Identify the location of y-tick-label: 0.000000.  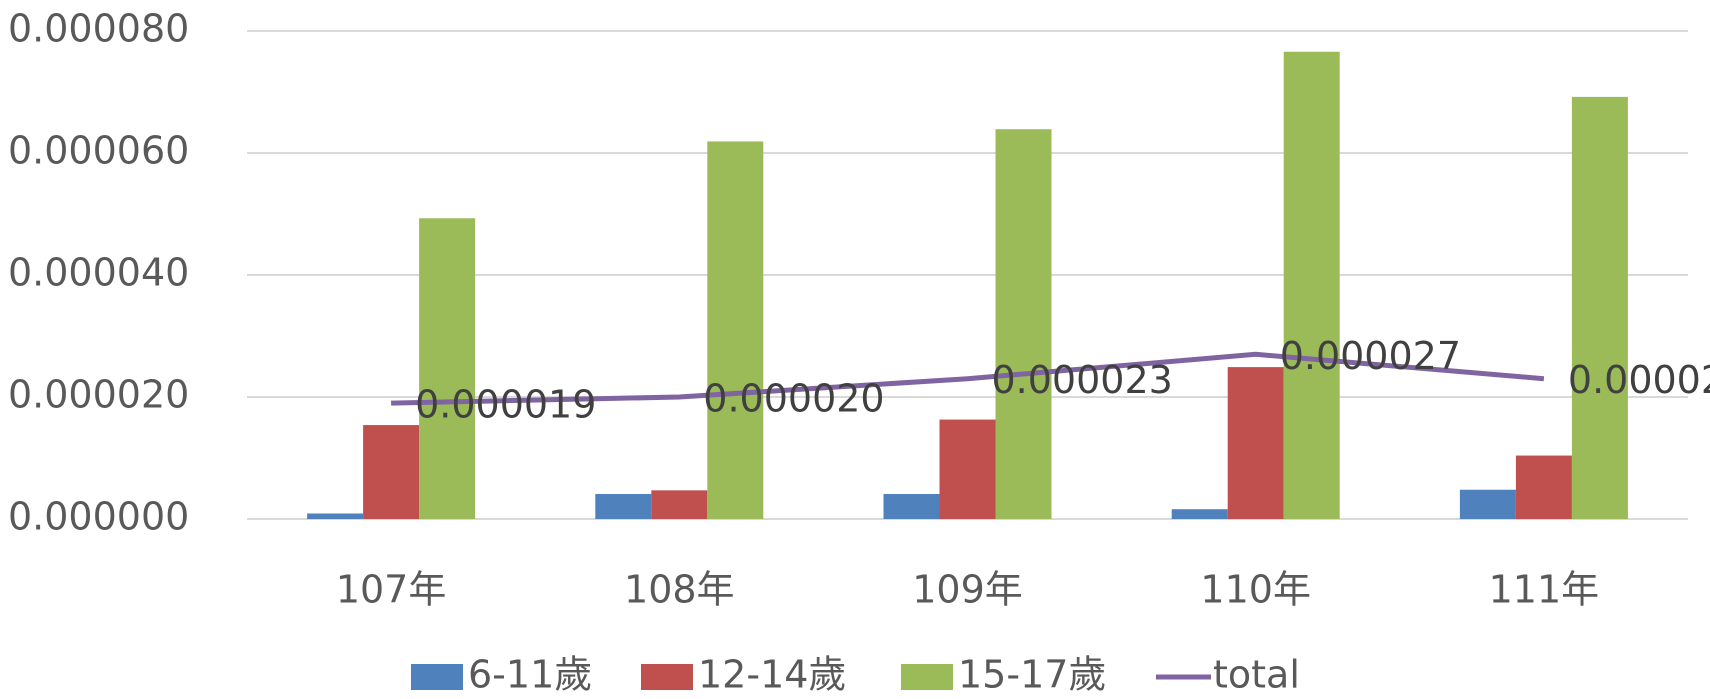
(98, 517).